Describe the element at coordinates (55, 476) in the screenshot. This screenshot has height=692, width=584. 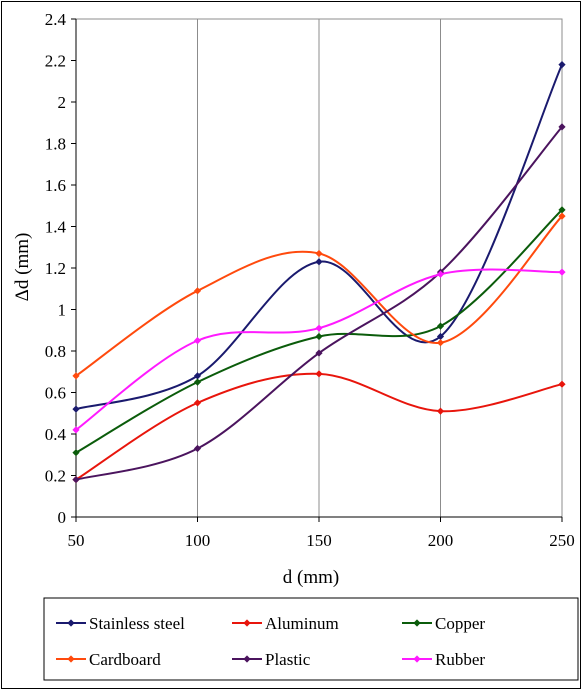
I see `y-tick-label: 0.2` at that location.